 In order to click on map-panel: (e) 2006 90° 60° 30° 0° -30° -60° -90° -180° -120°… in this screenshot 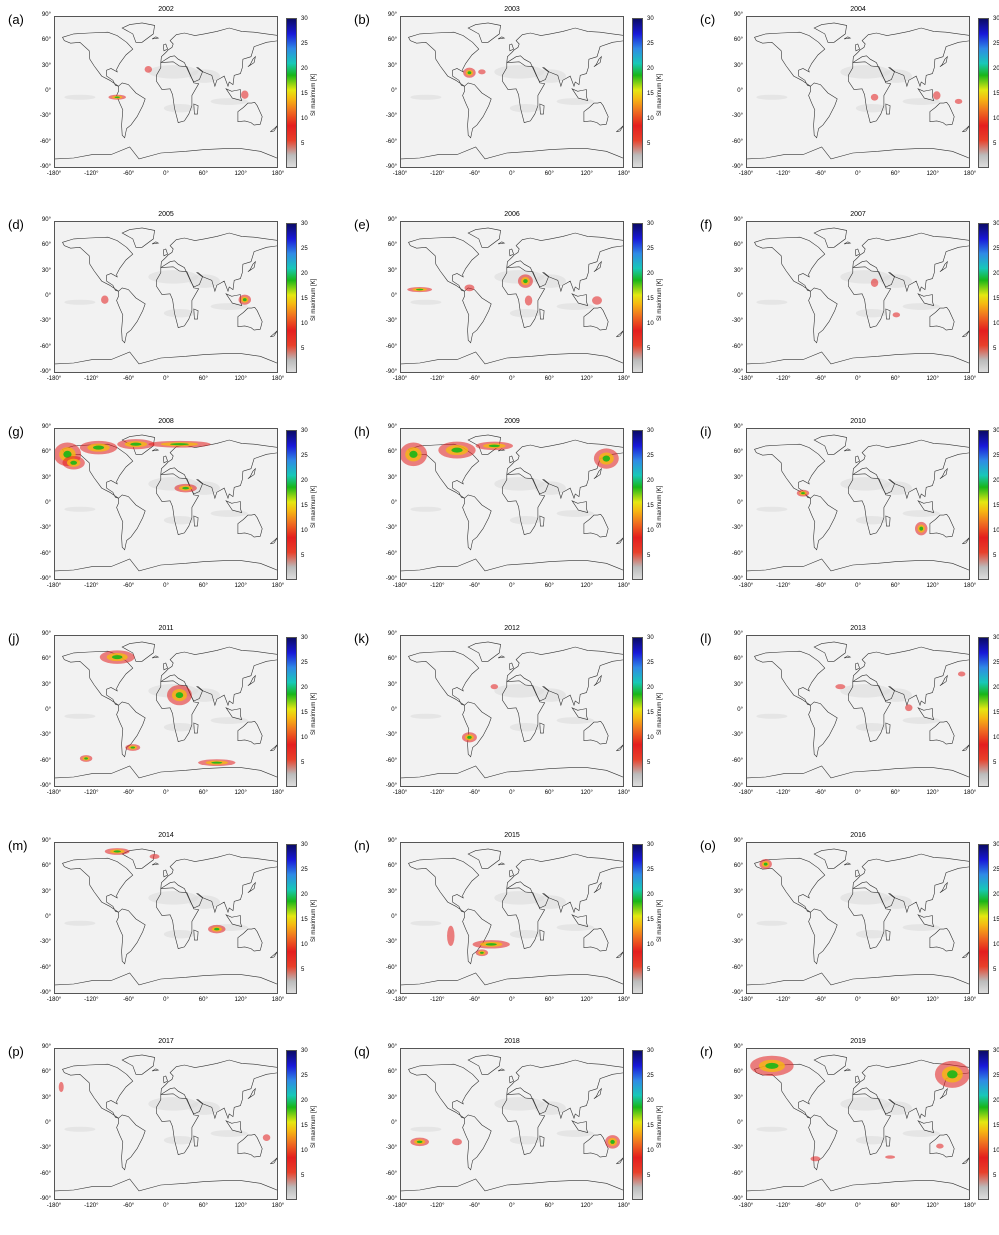, I will do `click(515, 309)`.